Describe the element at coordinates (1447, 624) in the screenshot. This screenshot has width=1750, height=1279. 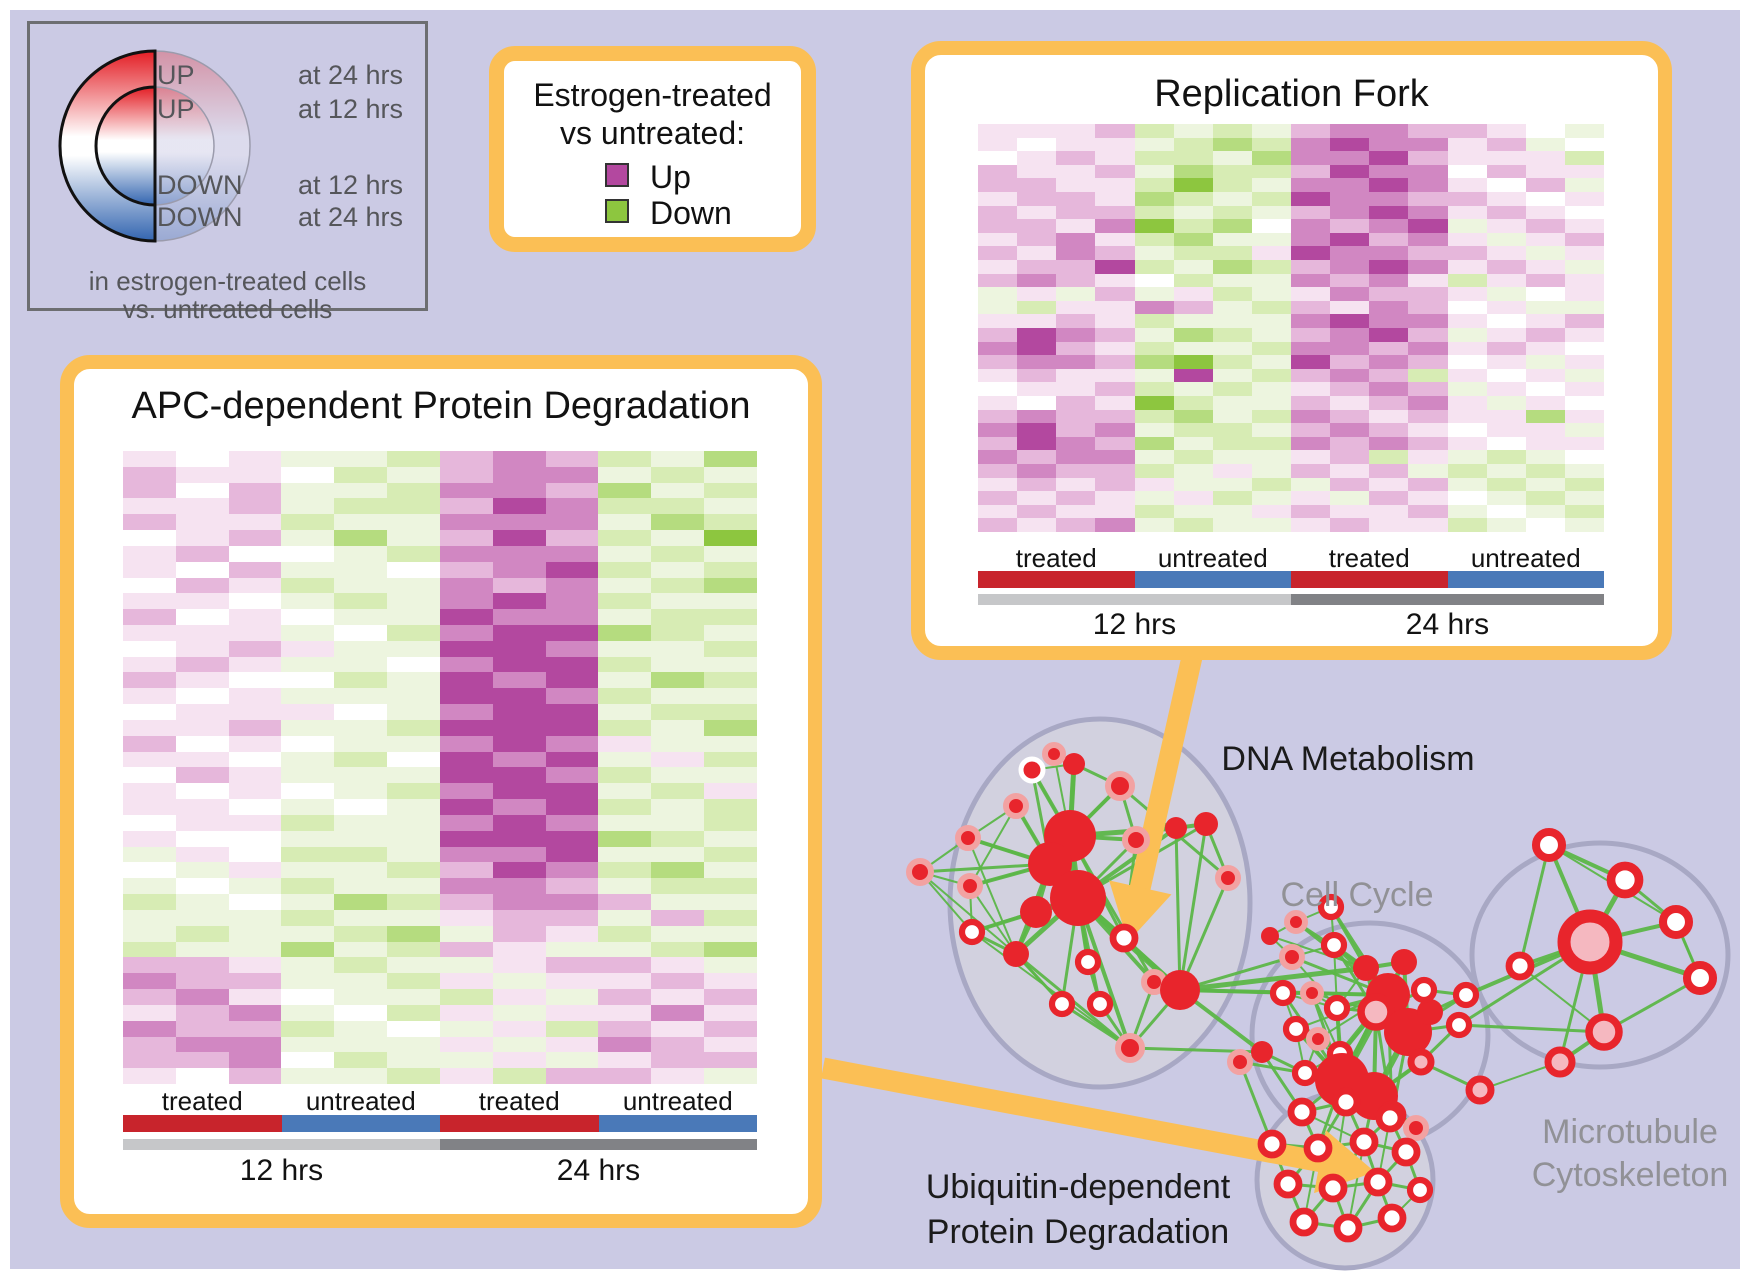
I see `time-group-label: 24 hrs` at that location.